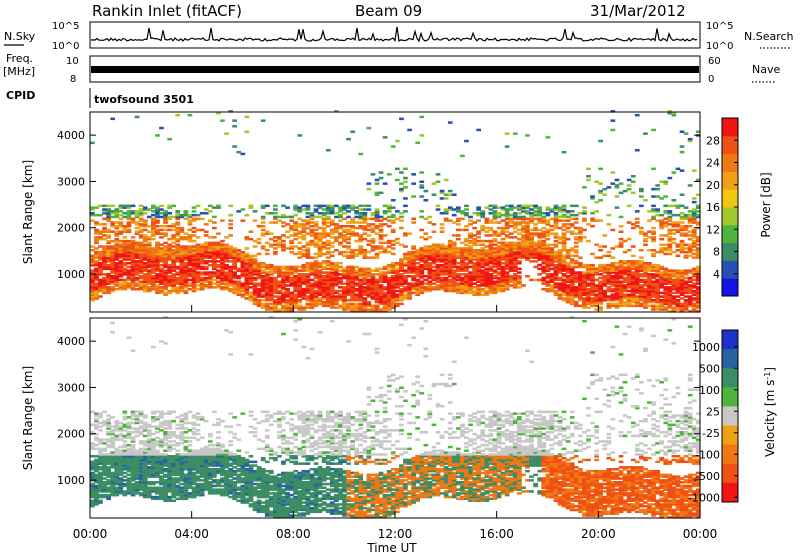 The width and height of the screenshot is (800, 554). What do you see at coordinates (144, 99) in the screenshot?
I see `cpid-value: twofsound 3501` at bounding box center [144, 99].